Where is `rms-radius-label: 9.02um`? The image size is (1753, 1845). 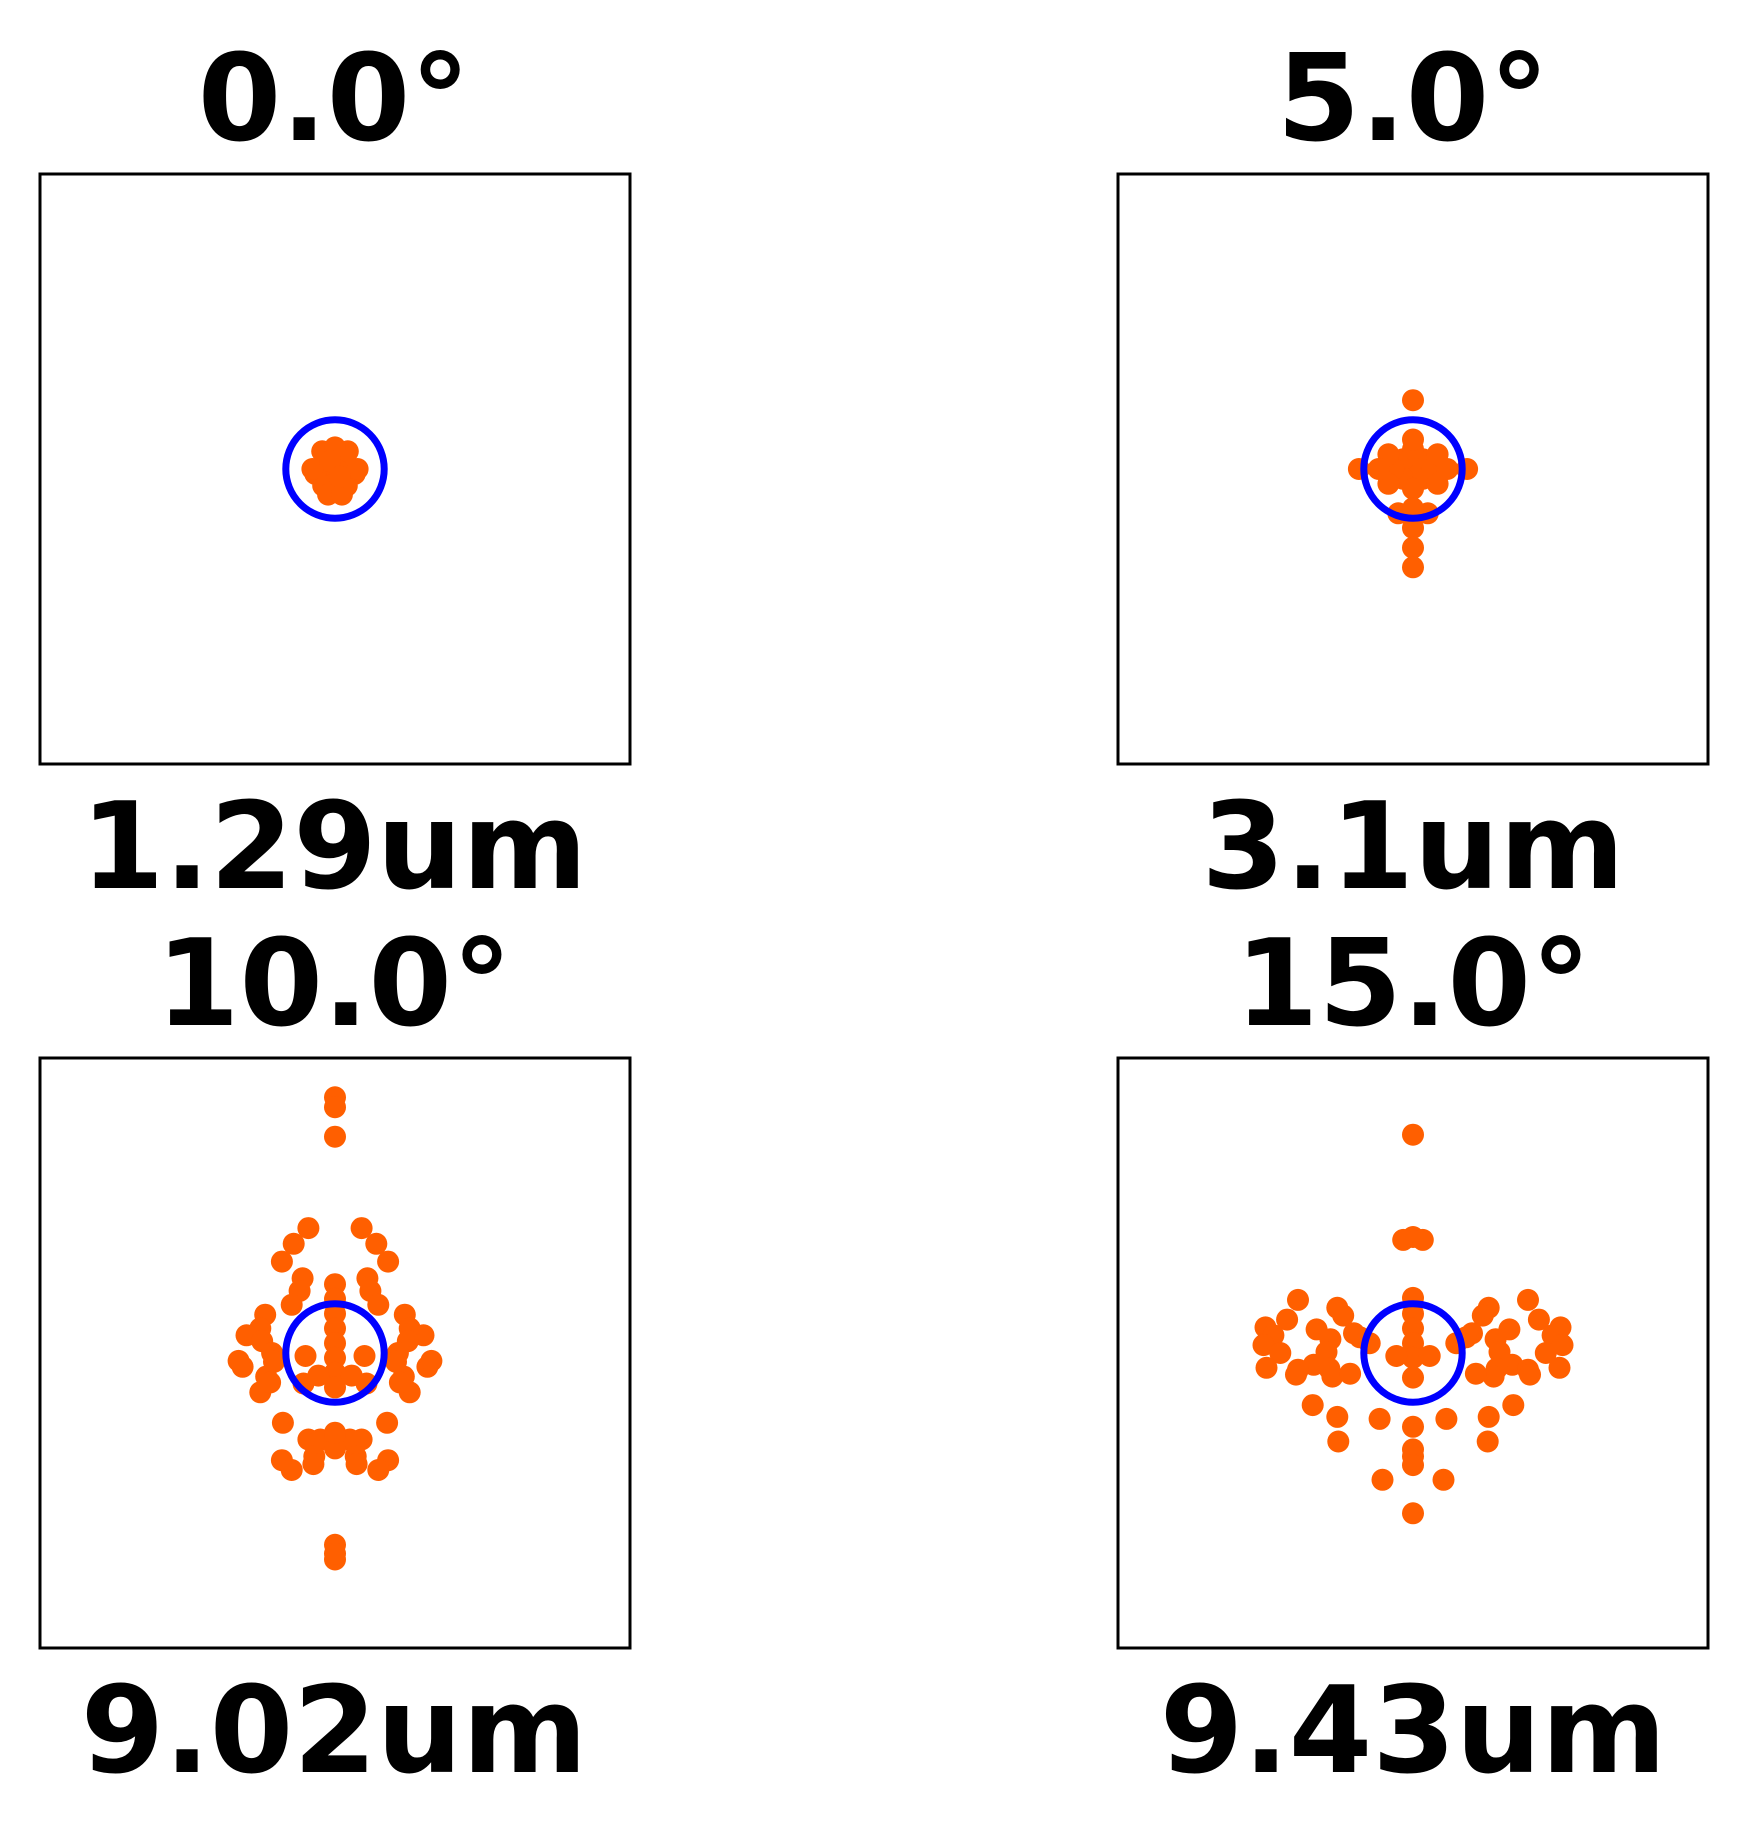 rms-radius-label: 9.02um is located at coordinates (334, 1731).